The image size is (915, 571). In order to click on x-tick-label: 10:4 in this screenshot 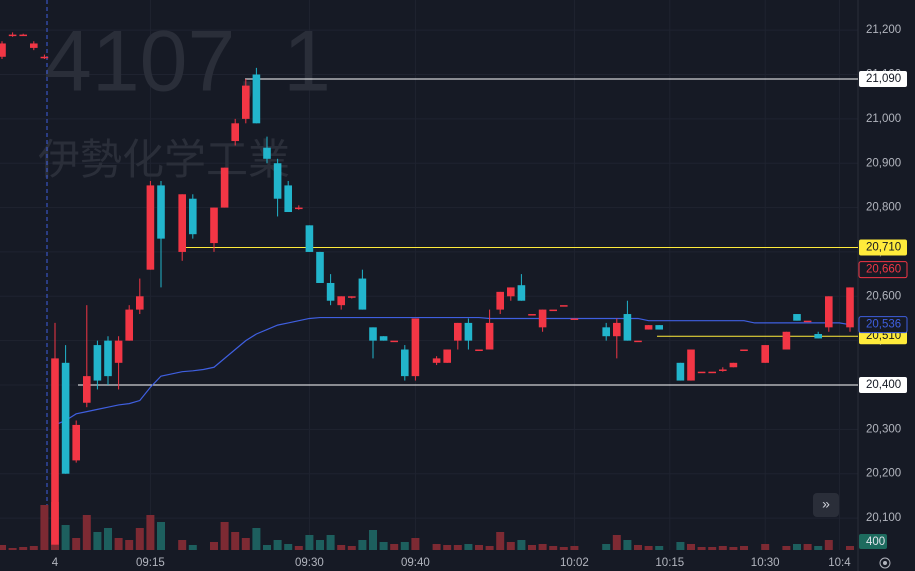, I will do `click(839, 563)`.